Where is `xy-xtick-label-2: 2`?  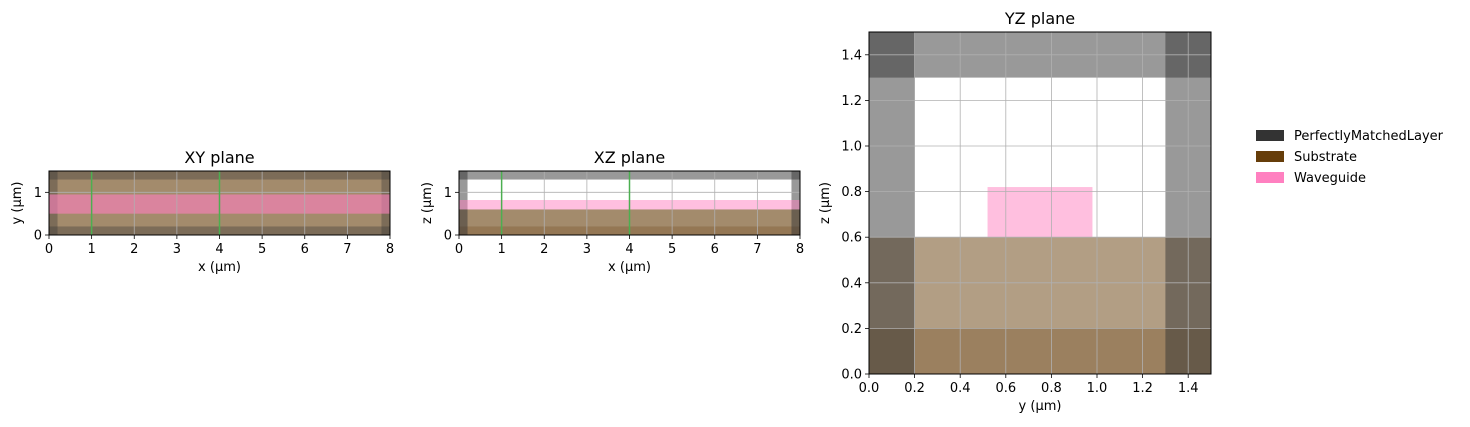 xy-xtick-label-2: 2 is located at coordinates (134, 249).